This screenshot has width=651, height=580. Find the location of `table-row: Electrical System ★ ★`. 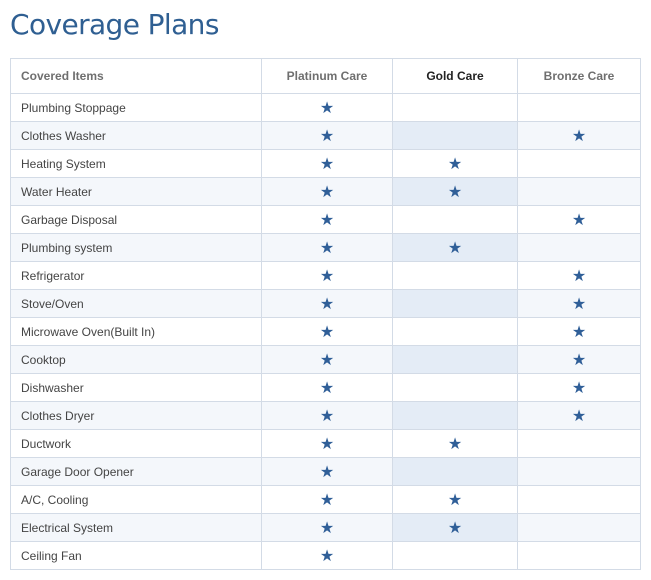

table-row: Electrical System ★ ★ is located at coordinates (325, 527).